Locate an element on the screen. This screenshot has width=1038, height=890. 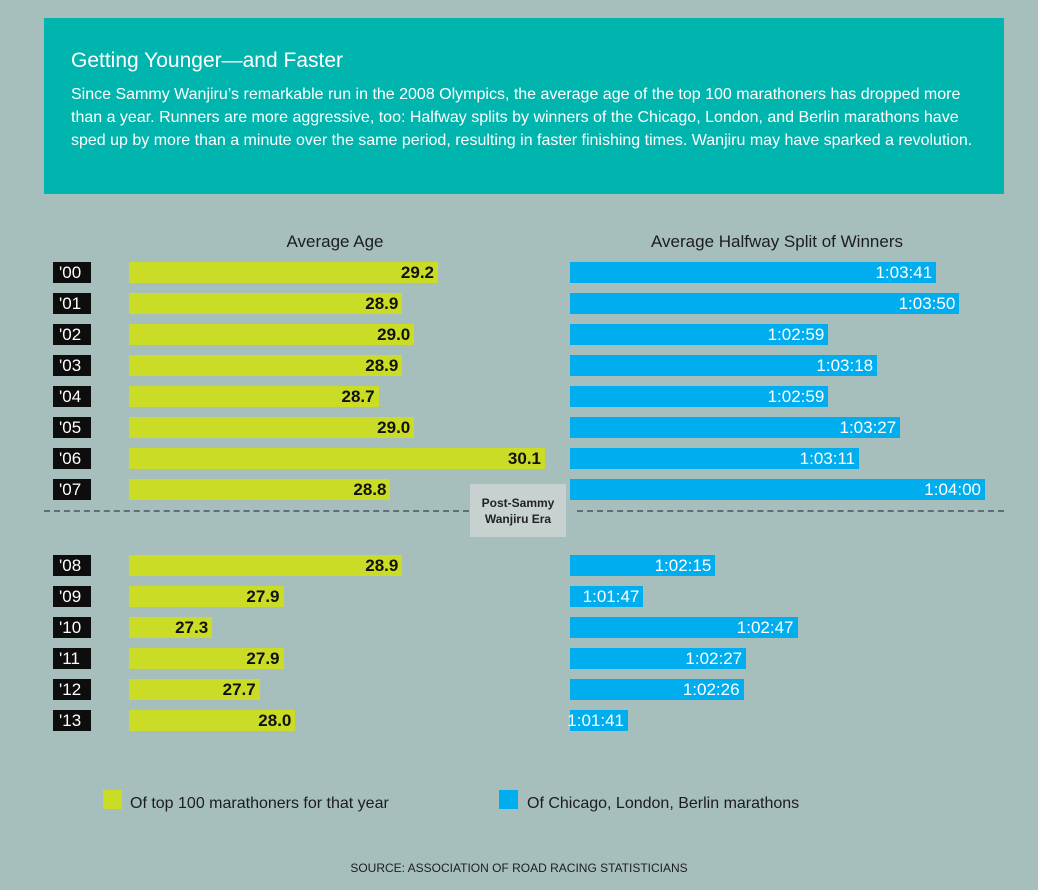
year-label: '12 is located at coordinates (72, 689).